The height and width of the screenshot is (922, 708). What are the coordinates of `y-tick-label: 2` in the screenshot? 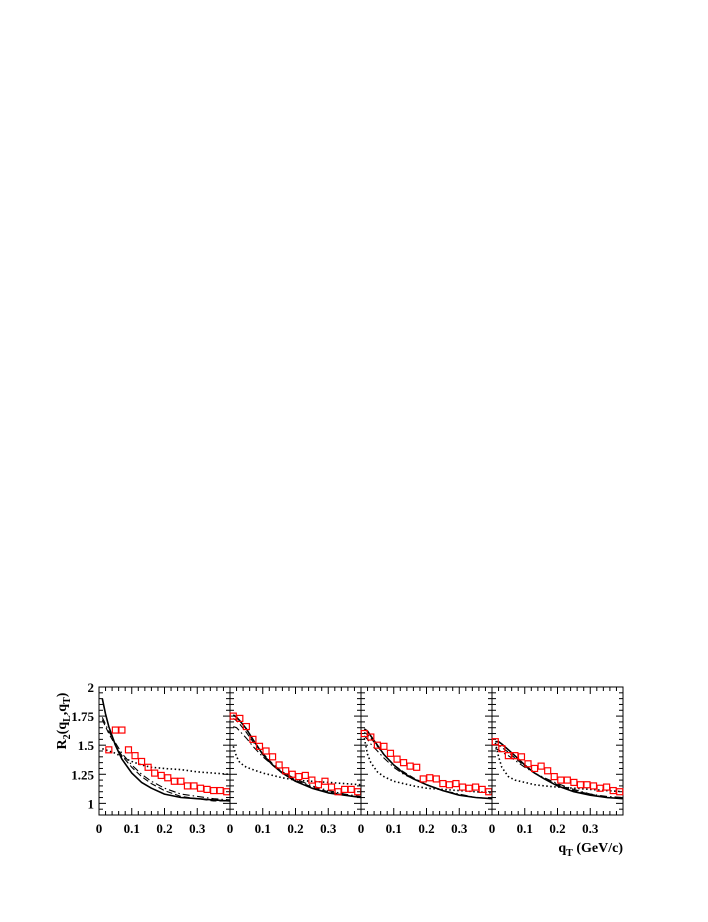 It's located at (91, 687).